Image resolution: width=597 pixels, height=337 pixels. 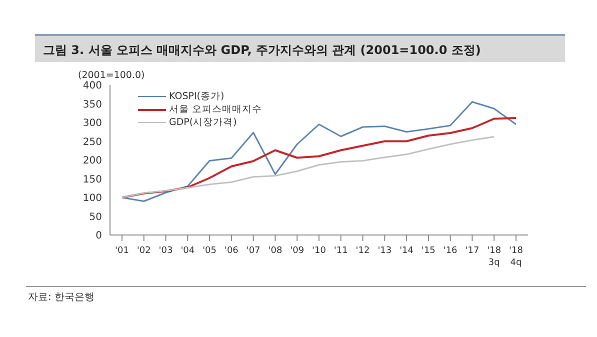 I want to click on text: 자료: 한국은행, so click(x=61, y=297).